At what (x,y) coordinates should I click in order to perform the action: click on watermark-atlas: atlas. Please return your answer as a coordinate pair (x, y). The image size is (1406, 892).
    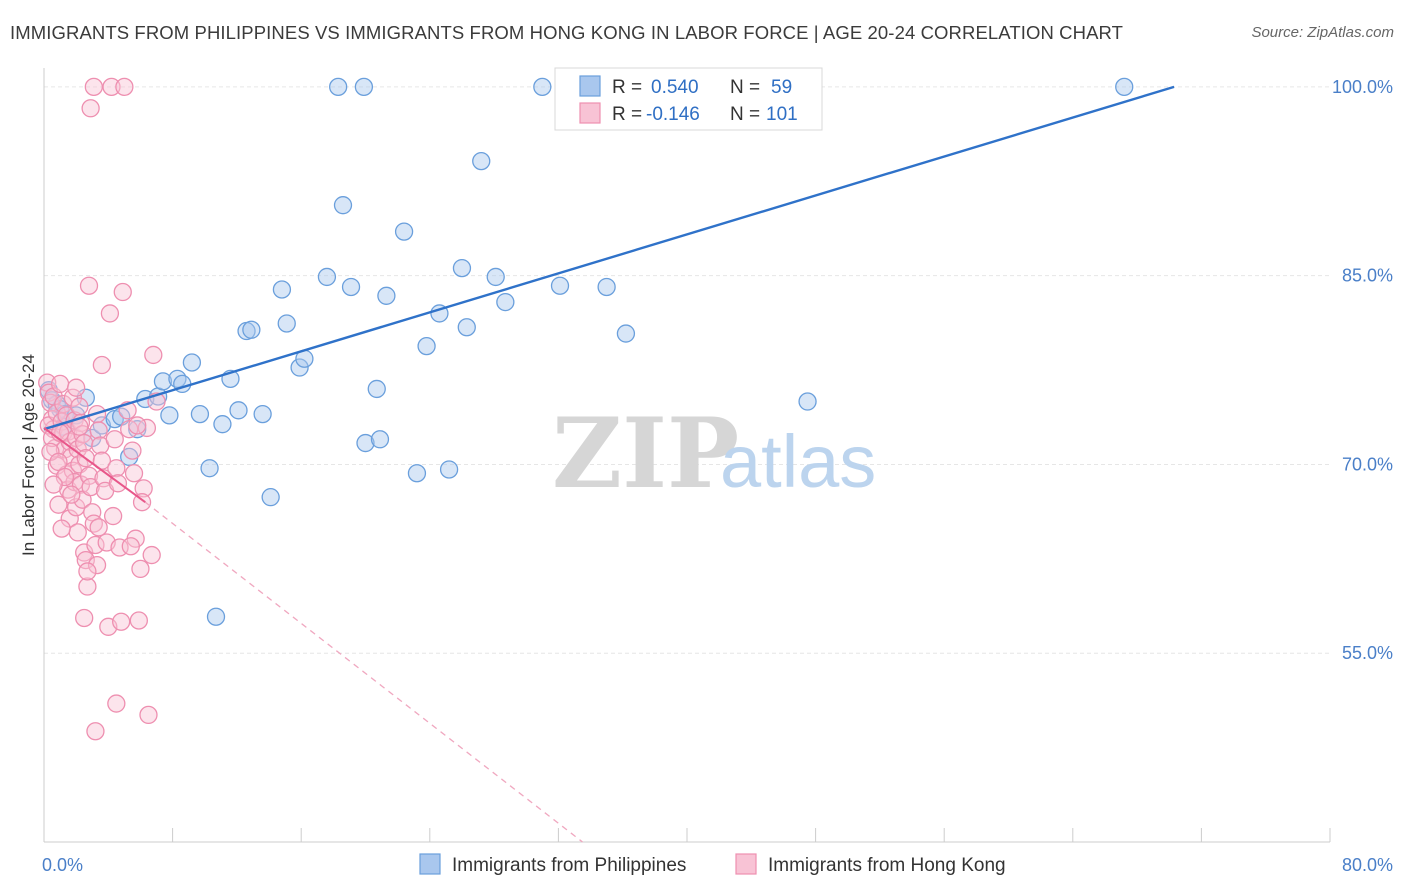
    Looking at the image, I should click on (798, 461).